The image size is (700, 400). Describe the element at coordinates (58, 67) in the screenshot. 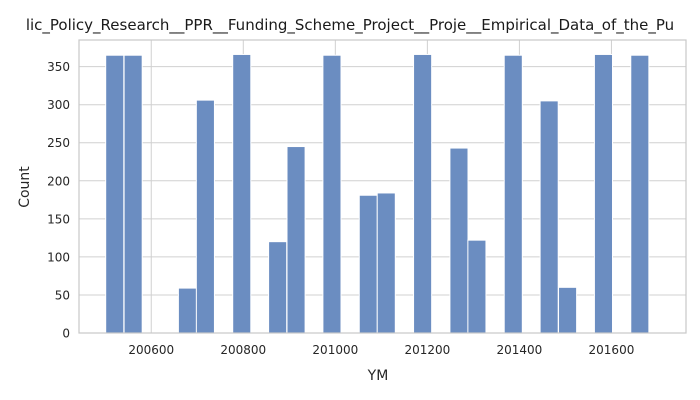

I see `y-tick-label: 350` at that location.